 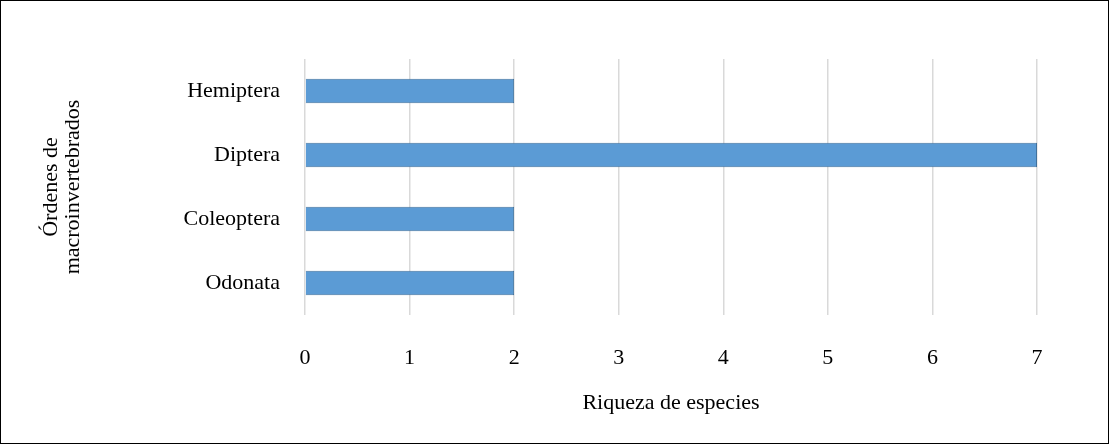 I want to click on x-tick-label: 7, so click(x=1037, y=356).